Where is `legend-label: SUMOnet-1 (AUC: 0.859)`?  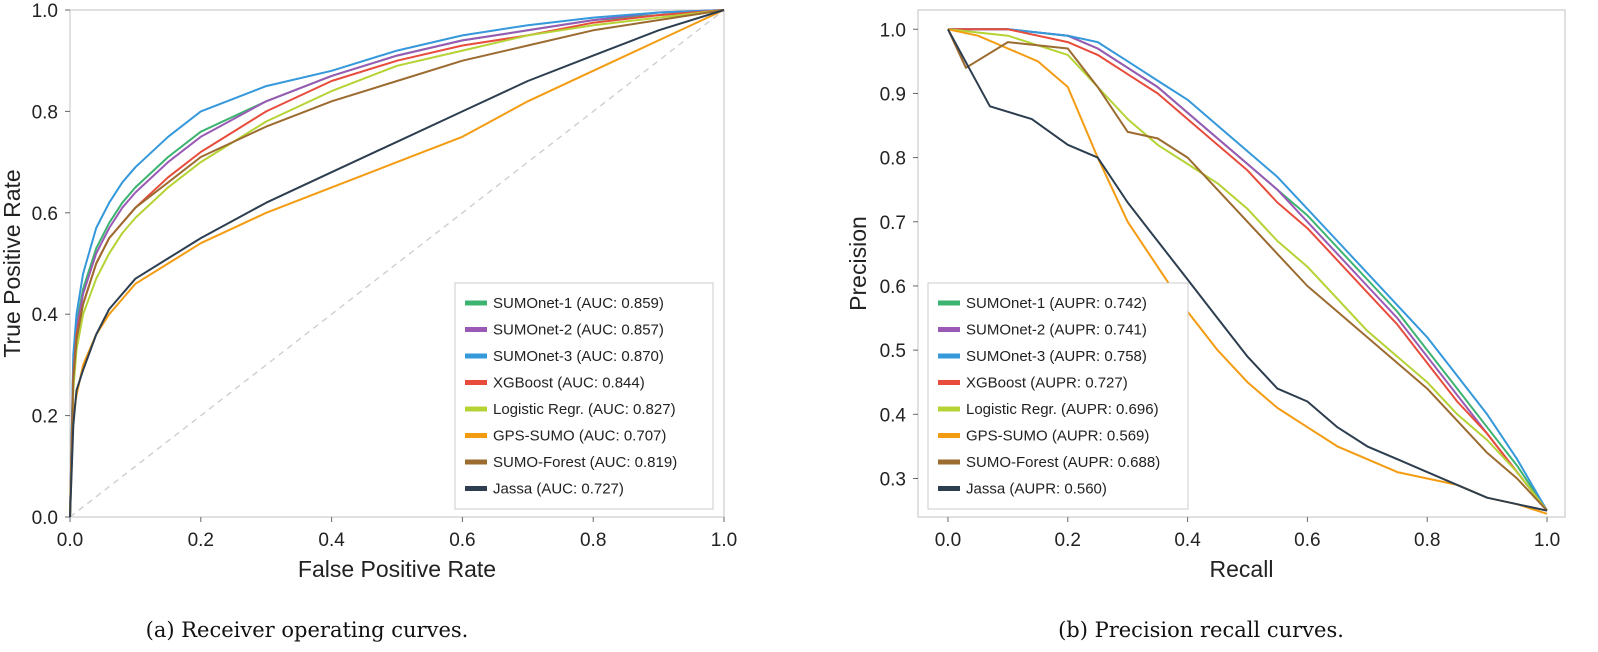 legend-label: SUMOnet-1 (AUC: 0.859) is located at coordinates (578, 303).